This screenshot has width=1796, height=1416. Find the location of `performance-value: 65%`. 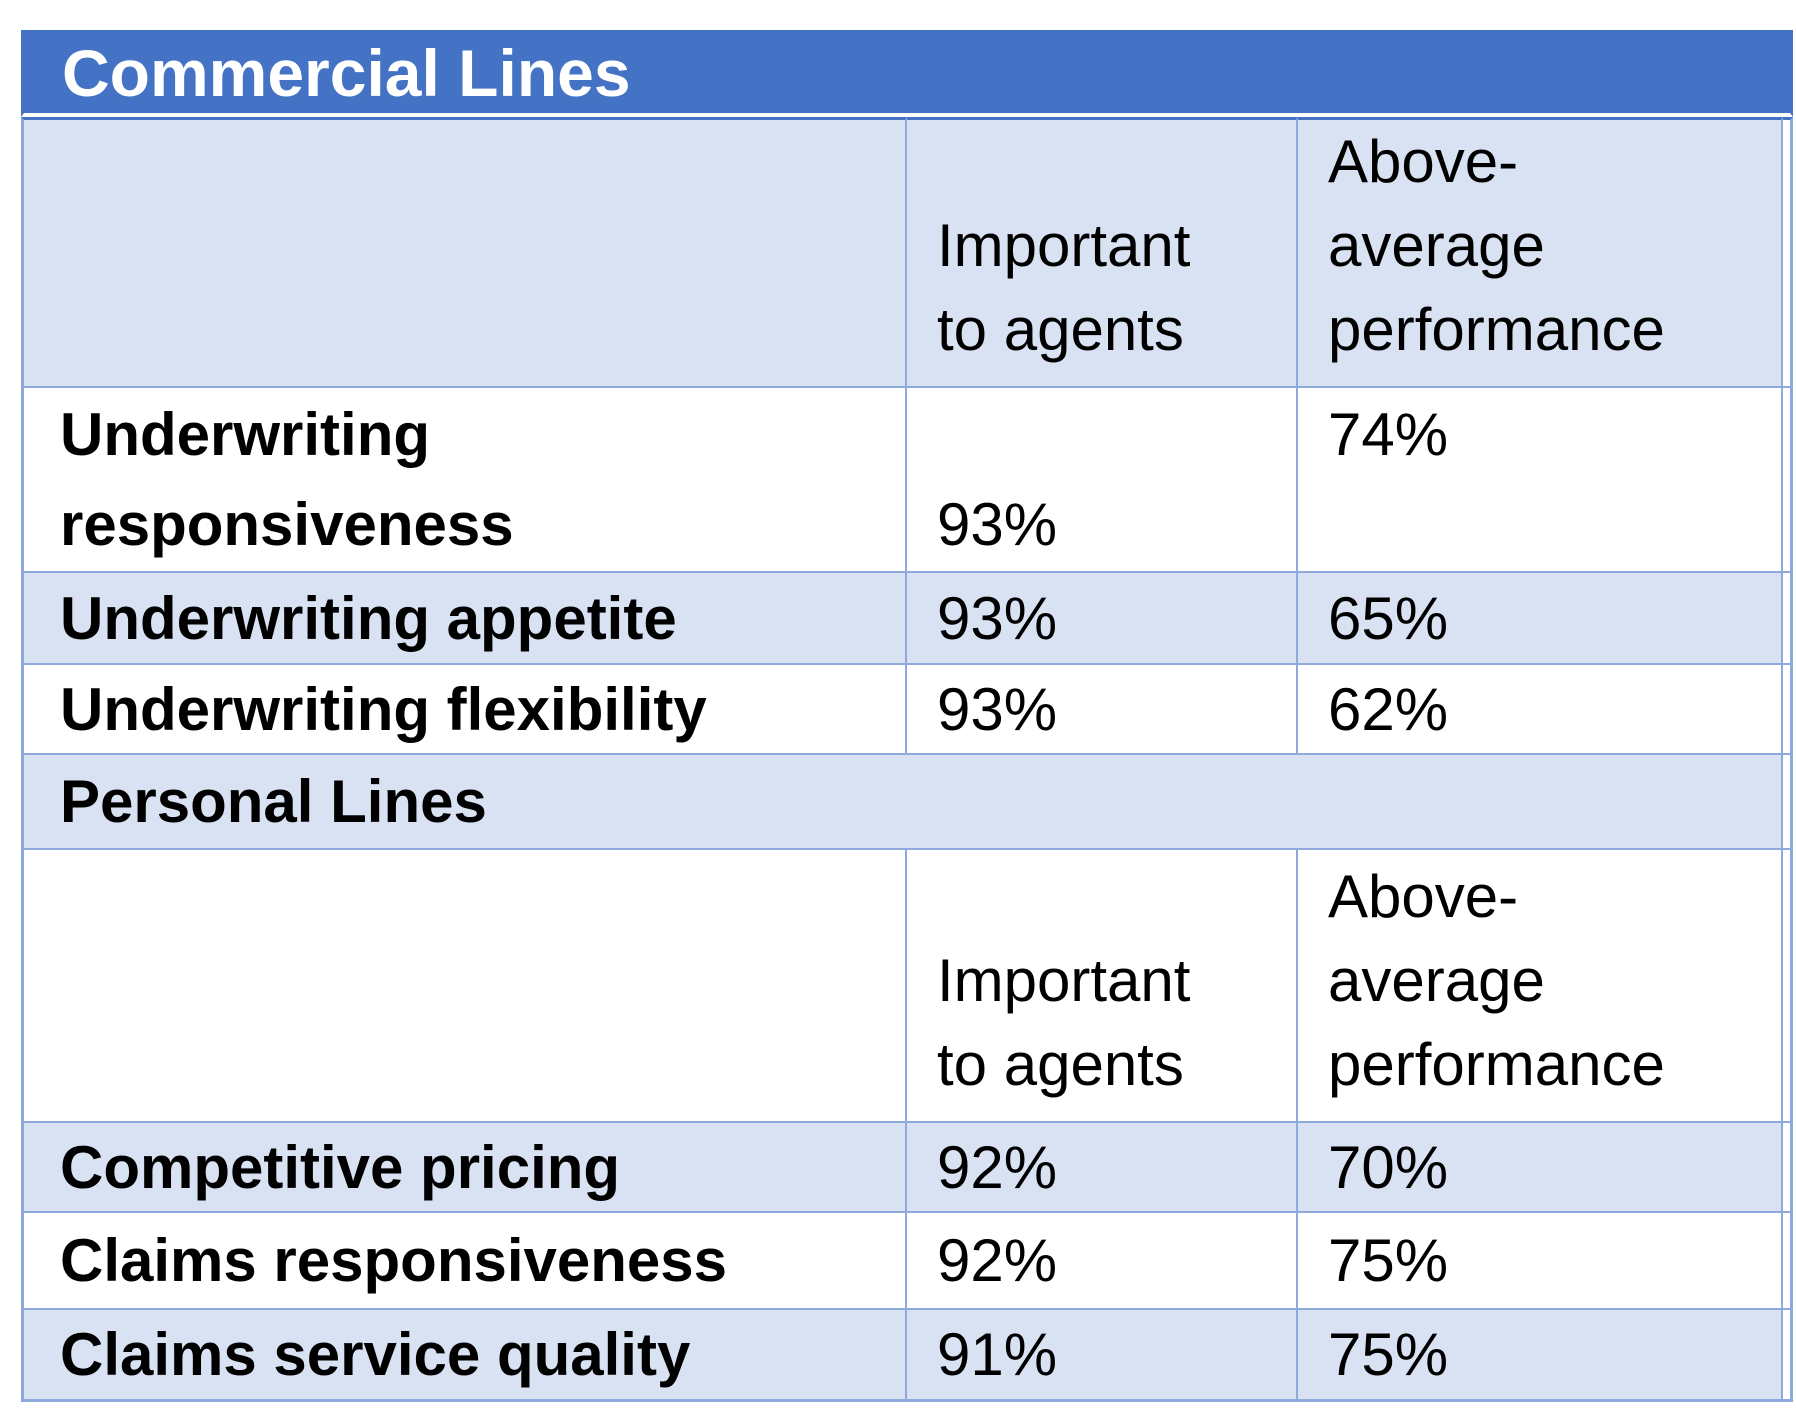

performance-value: 65% is located at coordinates (1540, 619).